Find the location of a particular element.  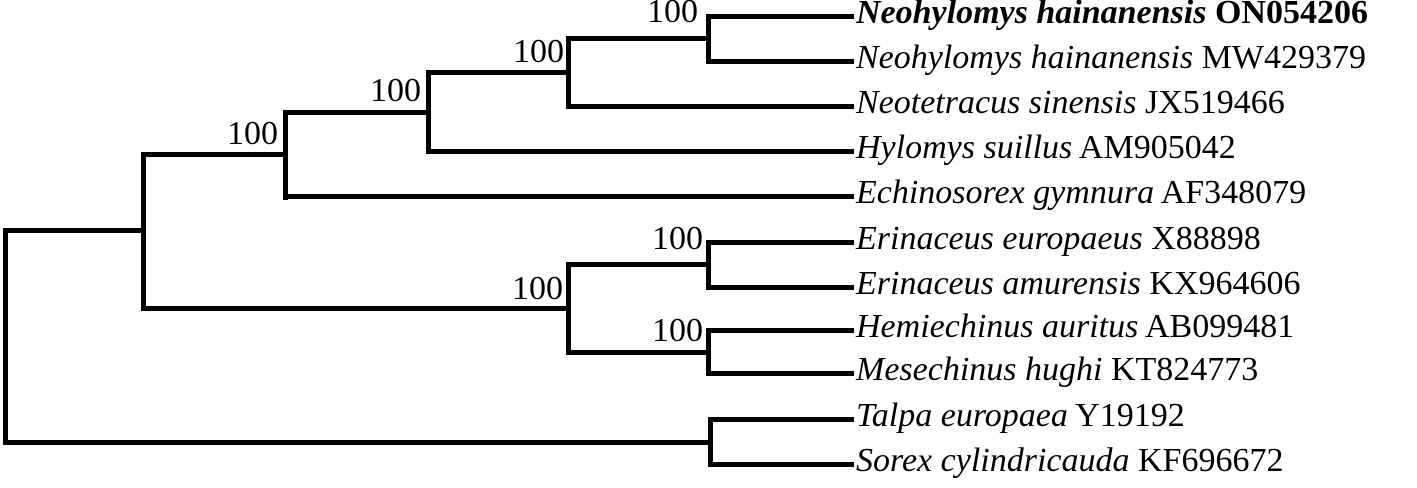

species-name: Neotetracus sinensis is located at coordinates (996, 102).